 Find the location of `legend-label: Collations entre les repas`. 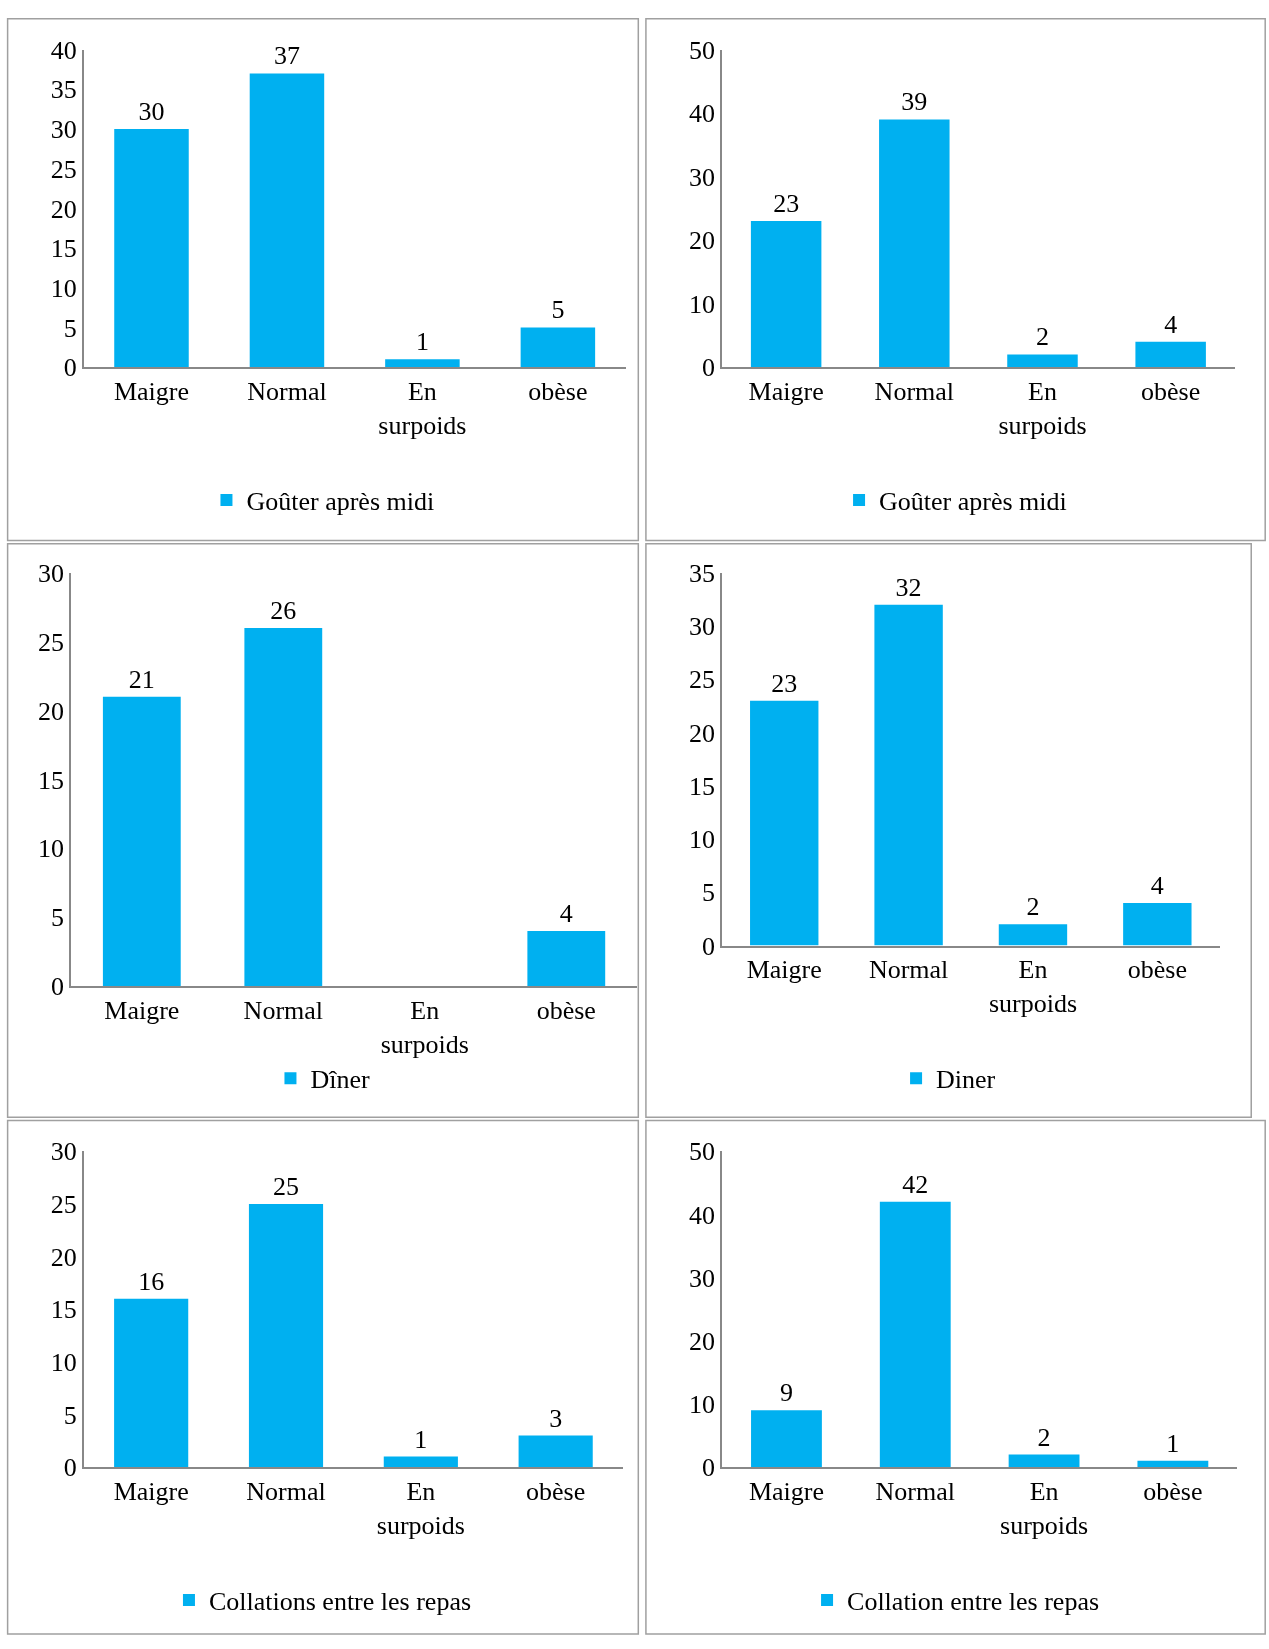

legend-label: Collations entre les repas is located at coordinates (340, 1602).